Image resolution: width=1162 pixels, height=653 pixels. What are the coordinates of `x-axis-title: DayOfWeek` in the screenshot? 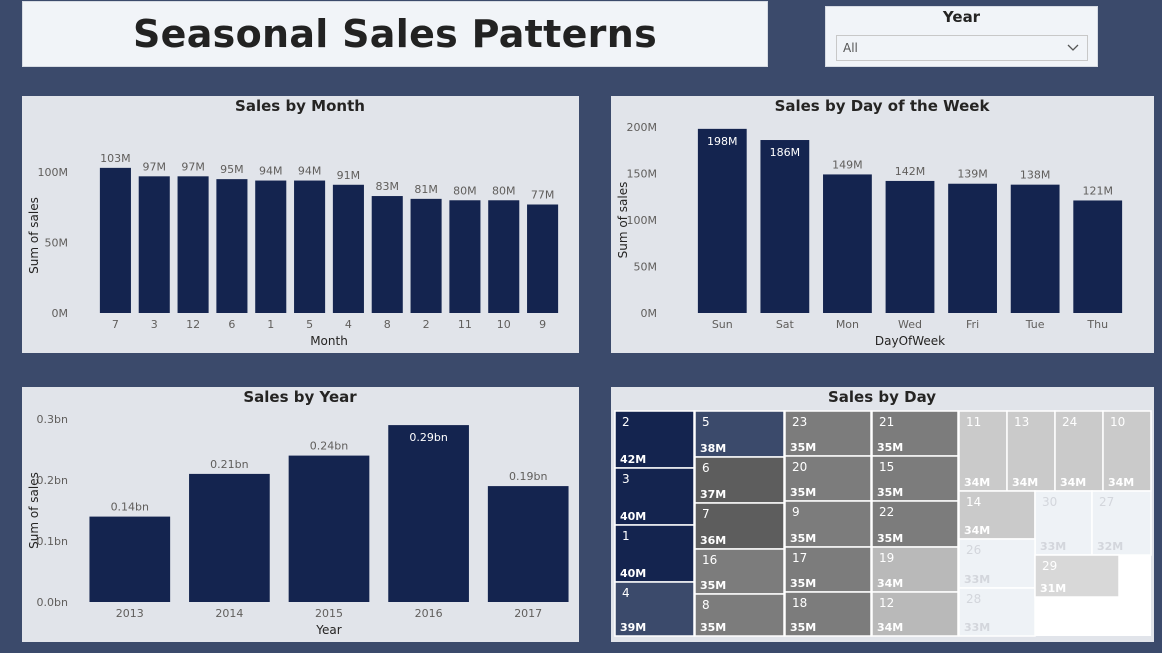 It's located at (910, 341).